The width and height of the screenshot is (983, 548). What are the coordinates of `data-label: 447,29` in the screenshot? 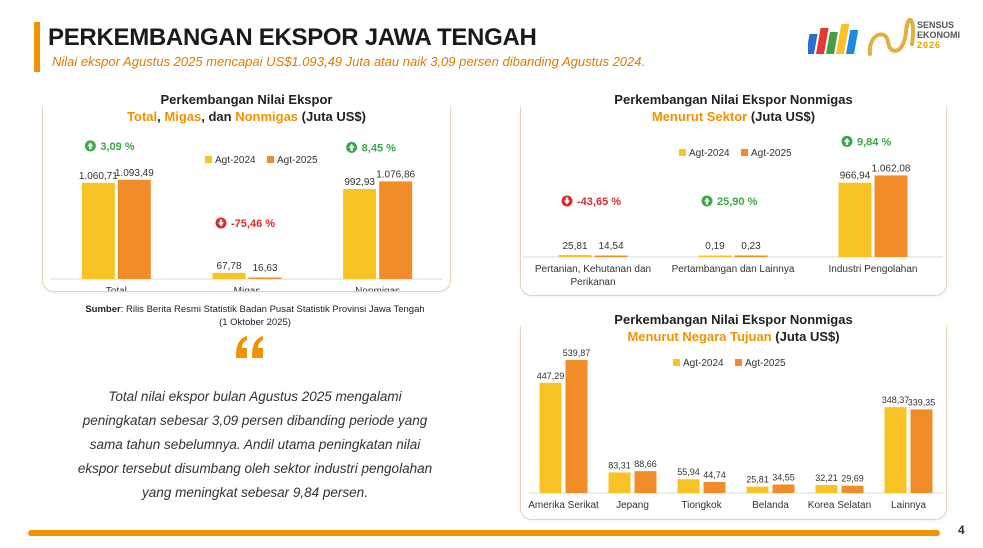 It's located at (551, 376).